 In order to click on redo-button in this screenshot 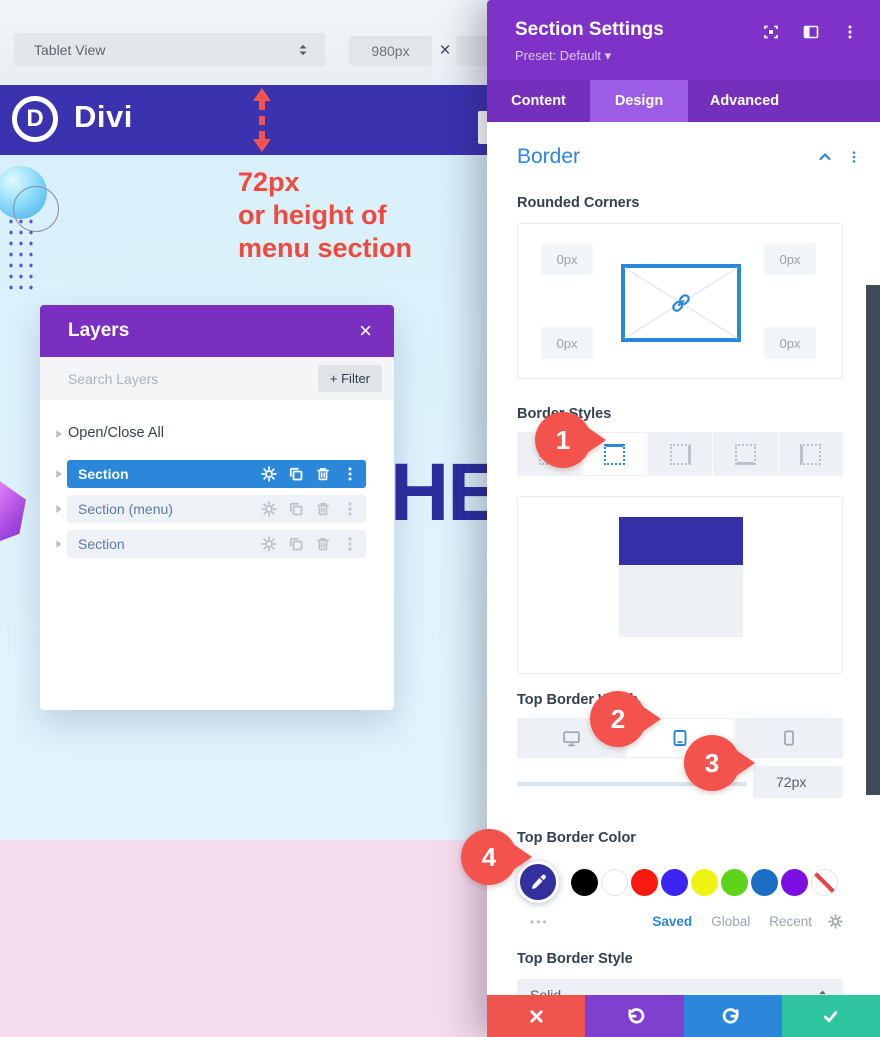, I will do `click(732, 1016)`.